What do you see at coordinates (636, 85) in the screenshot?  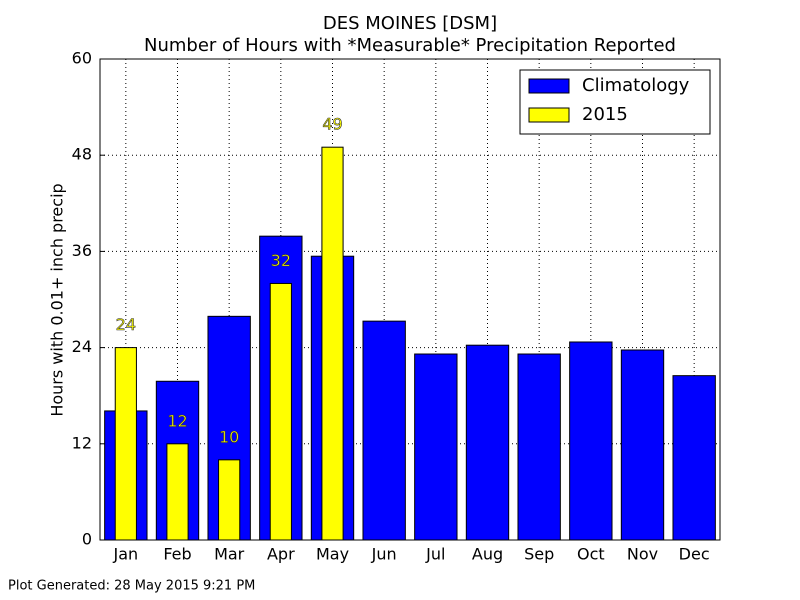 I see `legend-label: Climatology` at bounding box center [636, 85].